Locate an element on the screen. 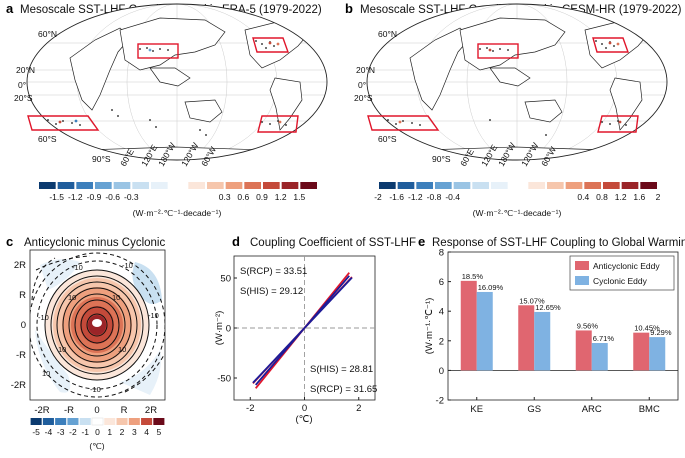  annotation-s-his-lower: S(HIS) = 28.81 is located at coordinates (341, 369).